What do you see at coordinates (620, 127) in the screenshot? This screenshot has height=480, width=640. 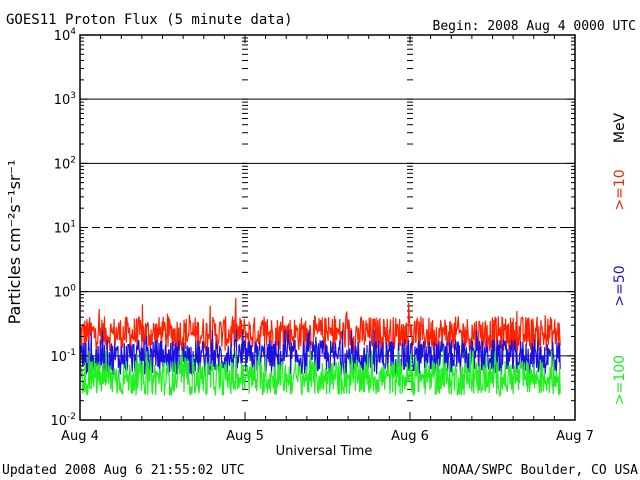 I see `legend-unit-mev: MeV` at bounding box center [620, 127].